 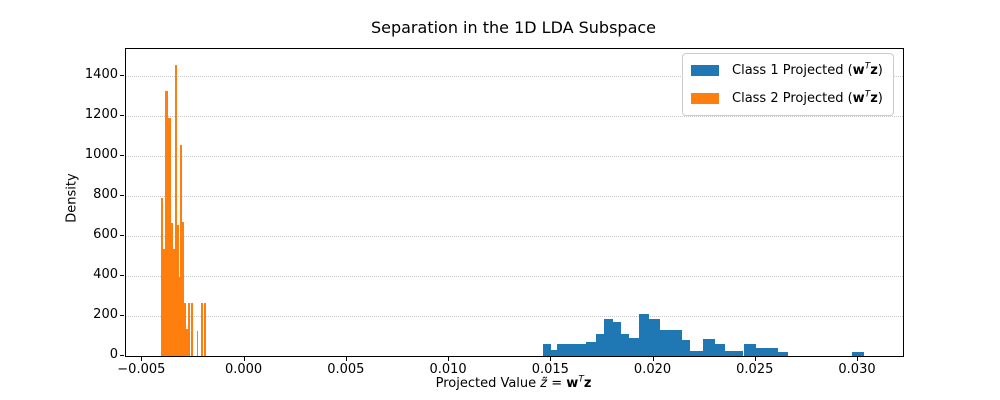 I want to click on legend-label-class1: Class 1 Projected (wTz), so click(x=807, y=70).